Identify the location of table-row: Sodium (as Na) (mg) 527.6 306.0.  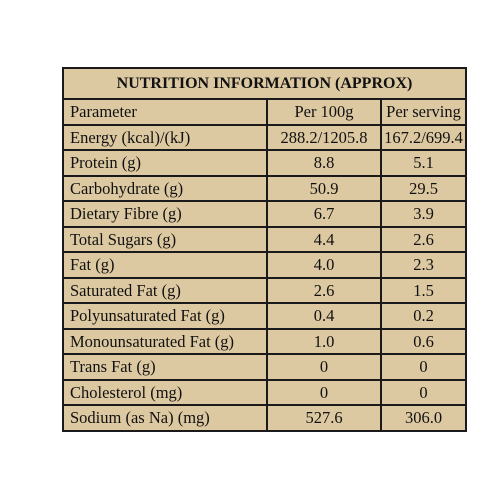
(264, 418).